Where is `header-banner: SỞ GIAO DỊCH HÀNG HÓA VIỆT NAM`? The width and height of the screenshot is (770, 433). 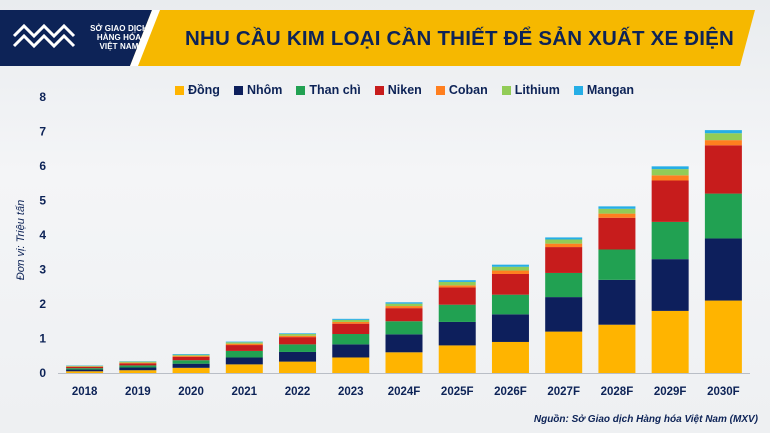
header-banner: SỞ GIAO DỊCH HÀNG HÓA VIỆT NAM is located at coordinates (377, 38).